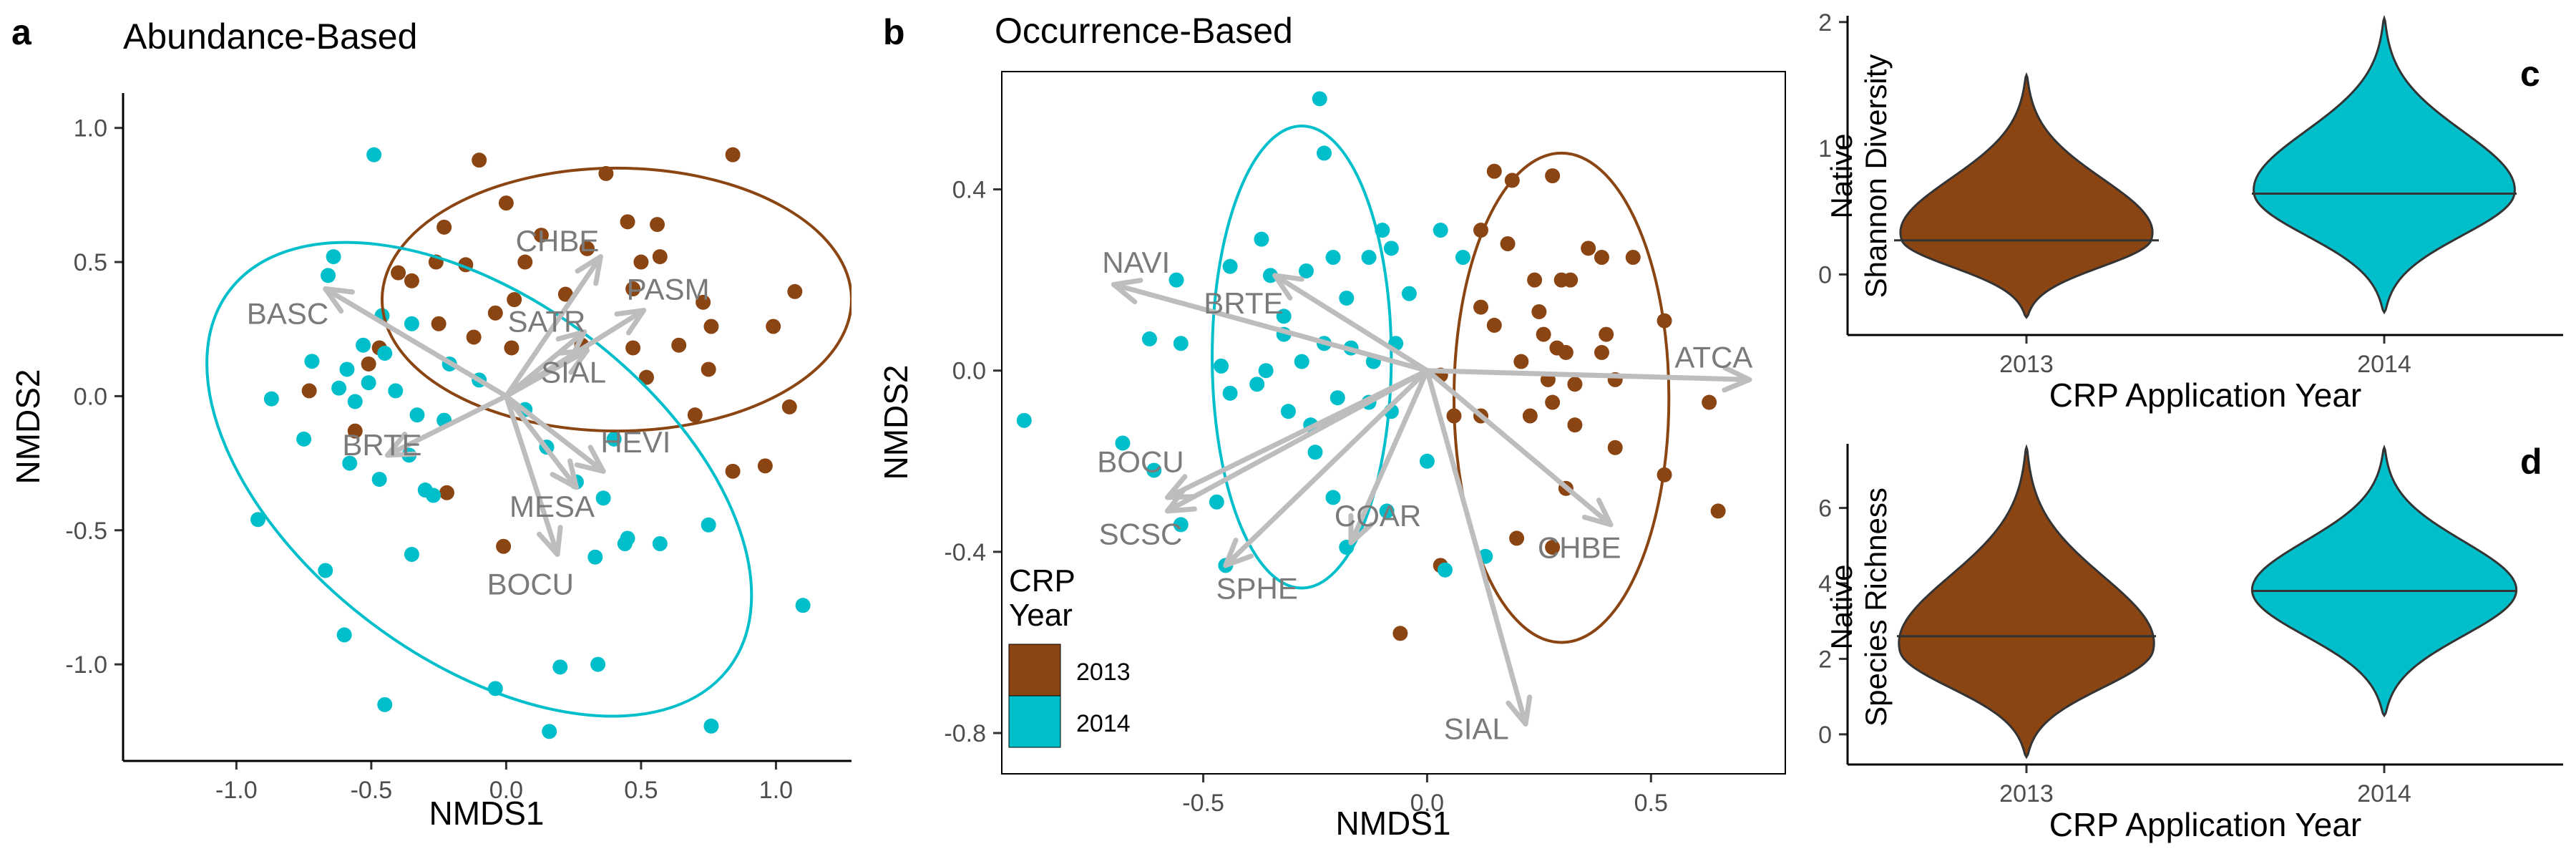 The height and width of the screenshot is (859, 2576). What do you see at coordinates (2384, 793) in the screenshot?
I see `x-tick-label: 2014` at bounding box center [2384, 793].